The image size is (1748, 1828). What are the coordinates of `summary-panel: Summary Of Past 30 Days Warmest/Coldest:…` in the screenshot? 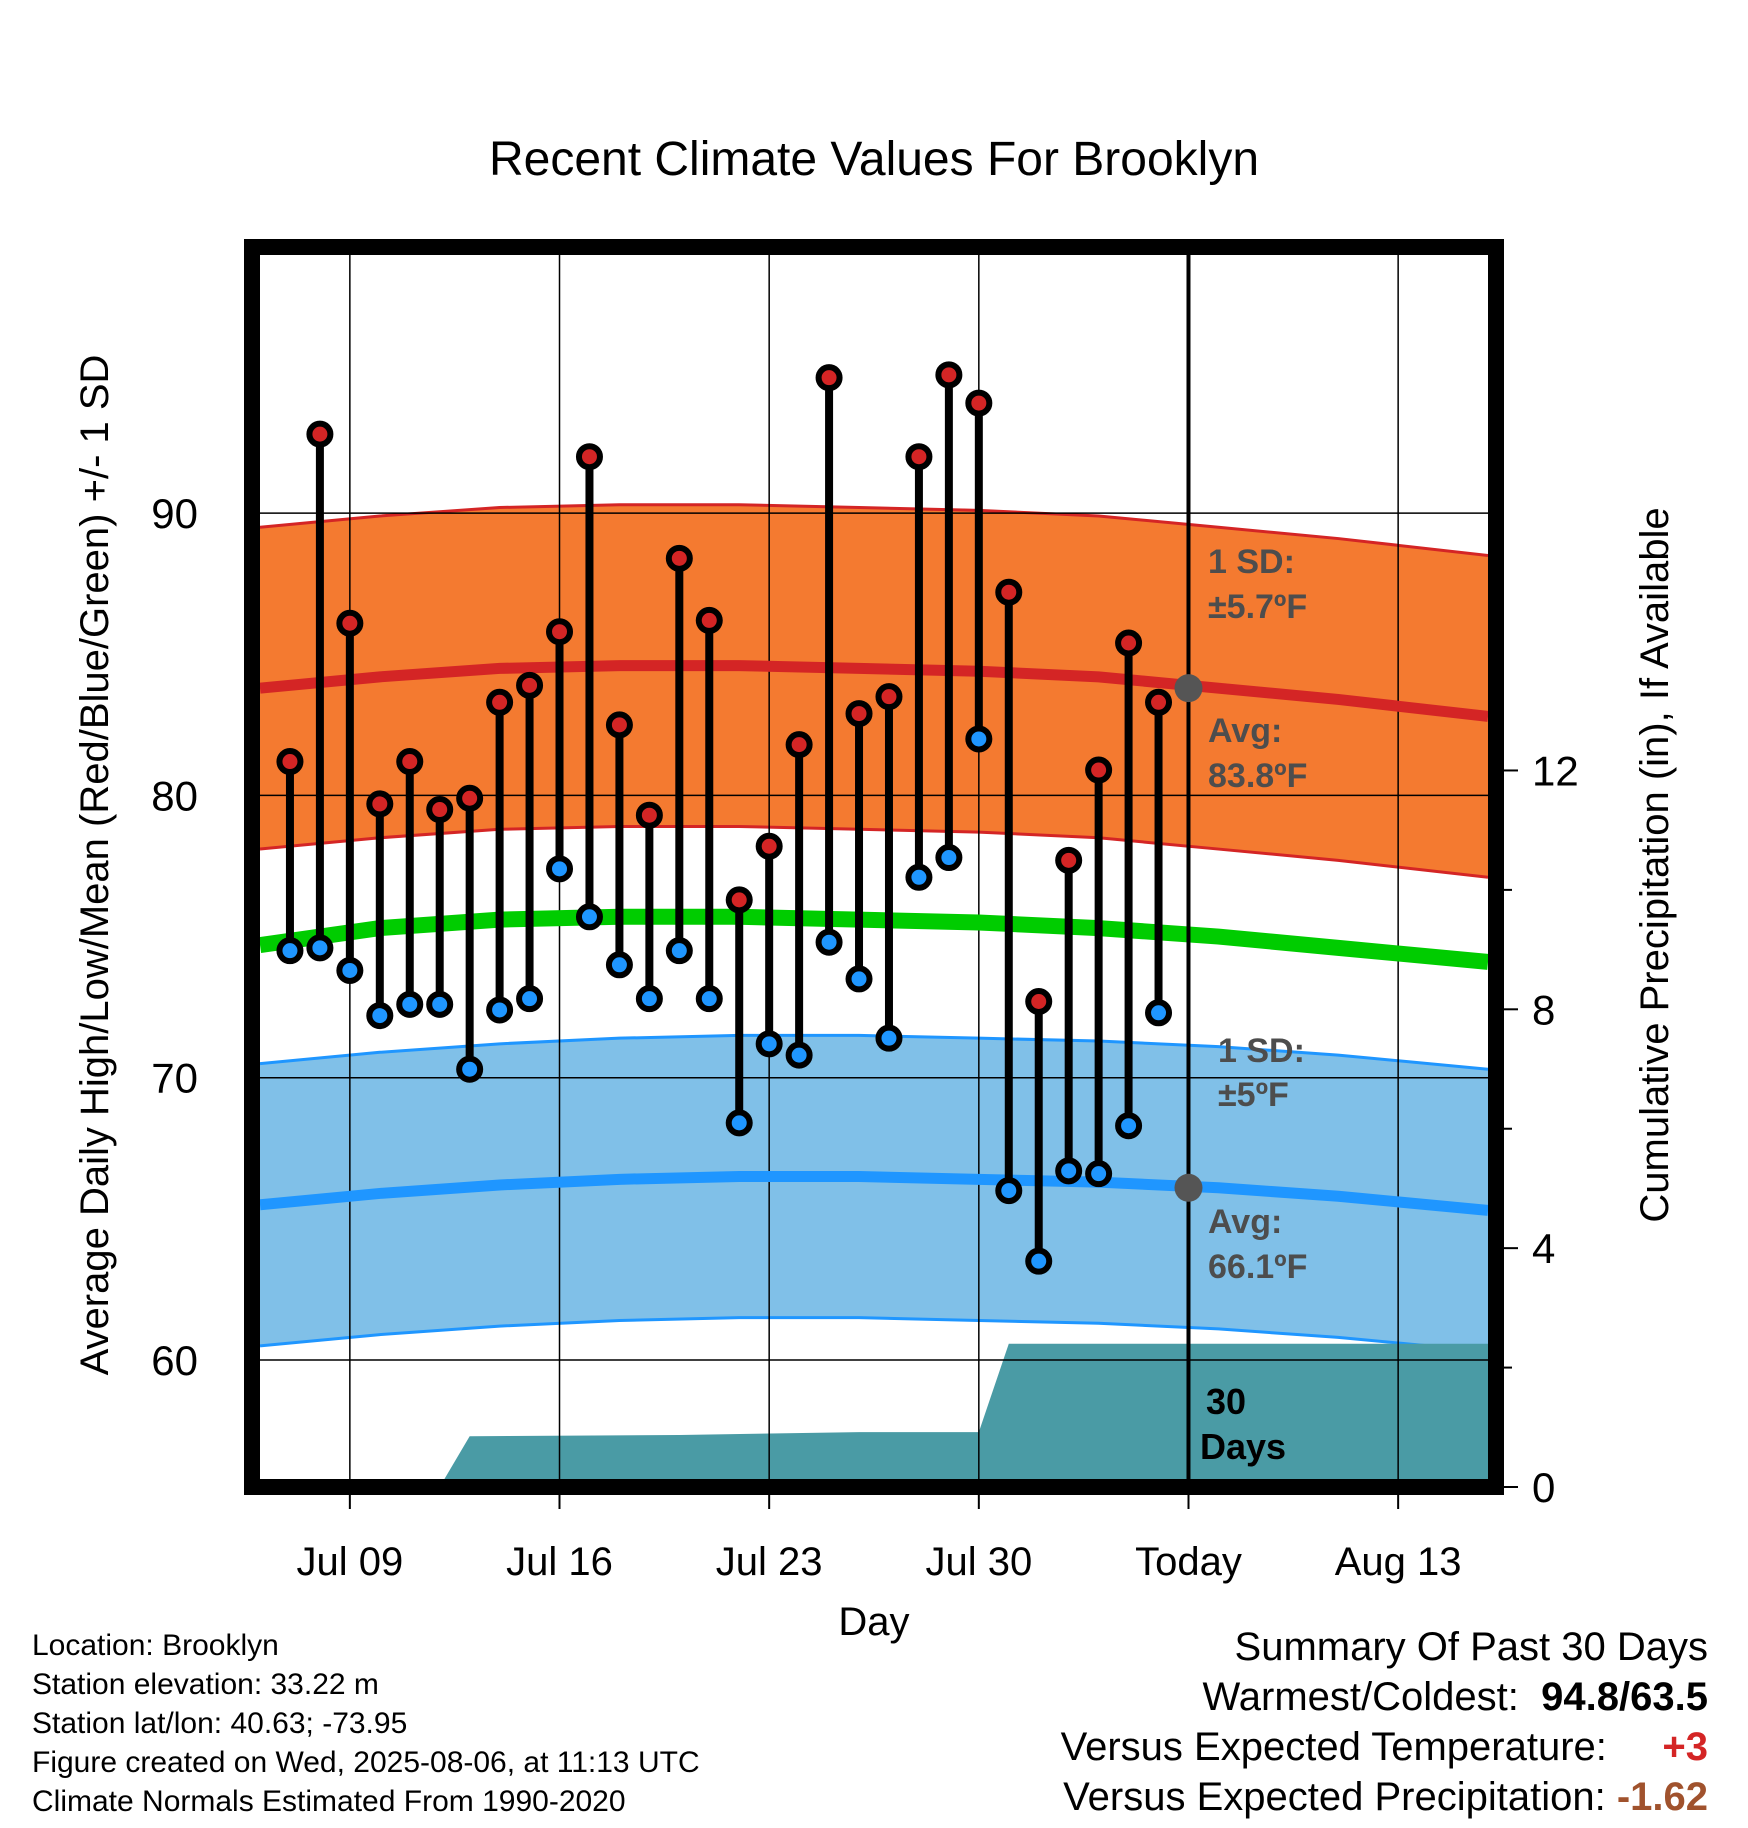 It's located at (1384, 1722).